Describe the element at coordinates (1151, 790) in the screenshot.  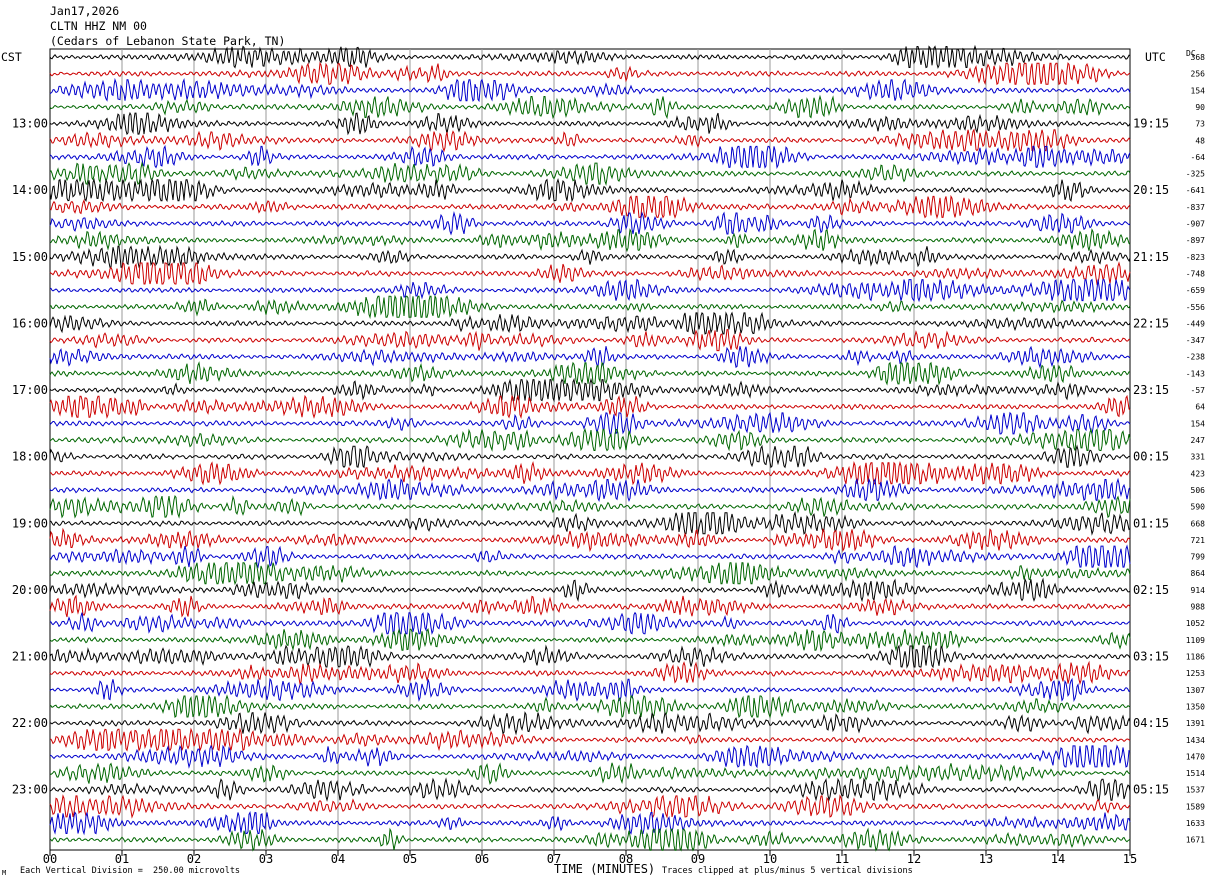
I see `right-hour-label: 05:15` at that location.